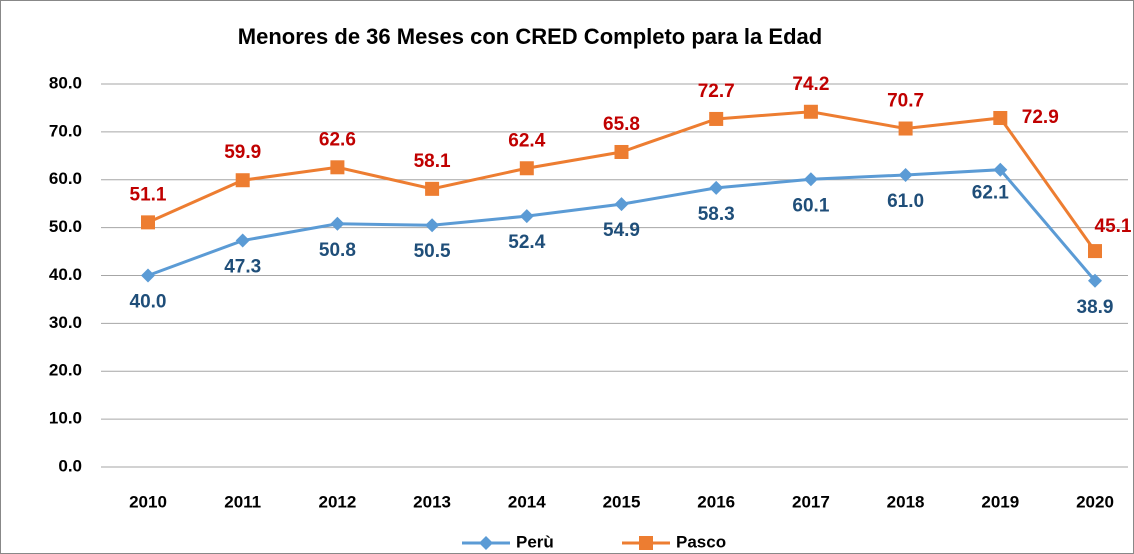 Image resolution: width=1134 pixels, height=554 pixels. What do you see at coordinates (905, 201) in the screenshot?
I see `data-label: 61.0` at bounding box center [905, 201].